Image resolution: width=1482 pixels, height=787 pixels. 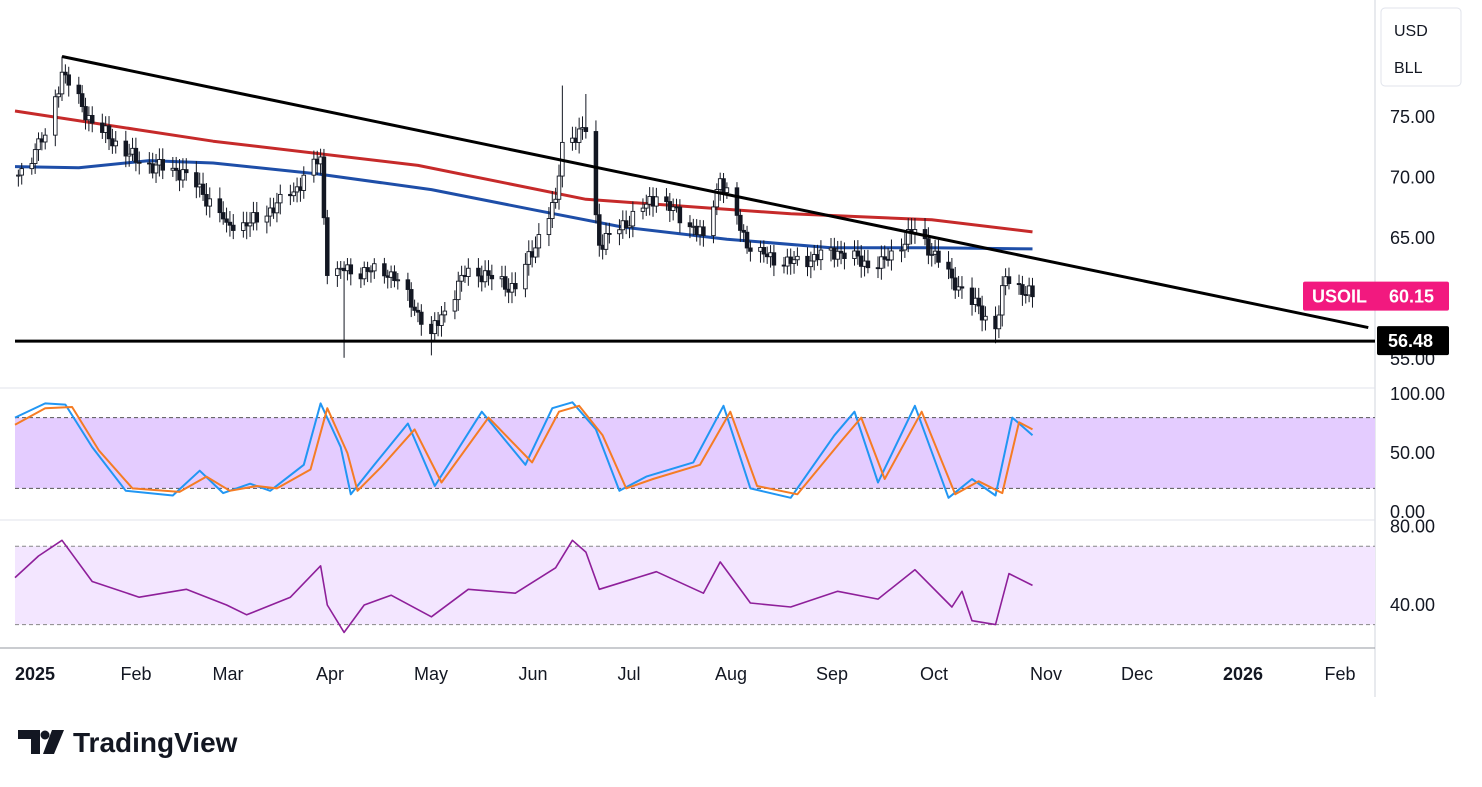 What do you see at coordinates (1421, 47) in the screenshot?
I see `currency-box: USD BLL` at bounding box center [1421, 47].